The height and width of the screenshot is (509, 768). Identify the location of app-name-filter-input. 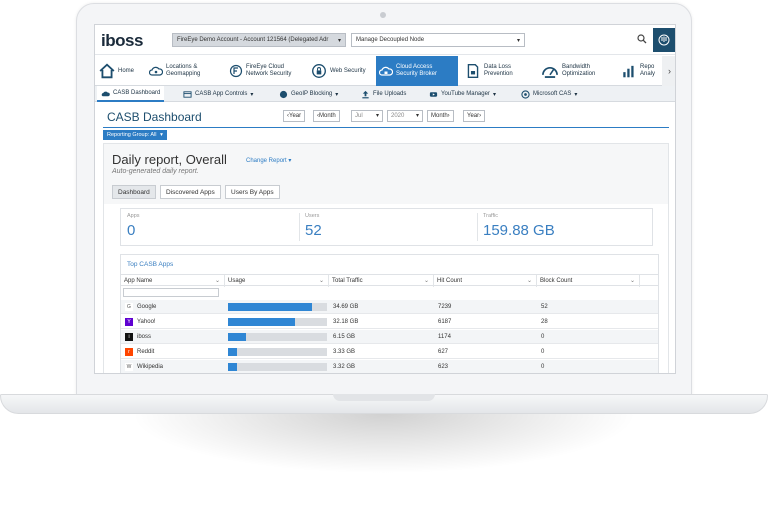
(171, 292).